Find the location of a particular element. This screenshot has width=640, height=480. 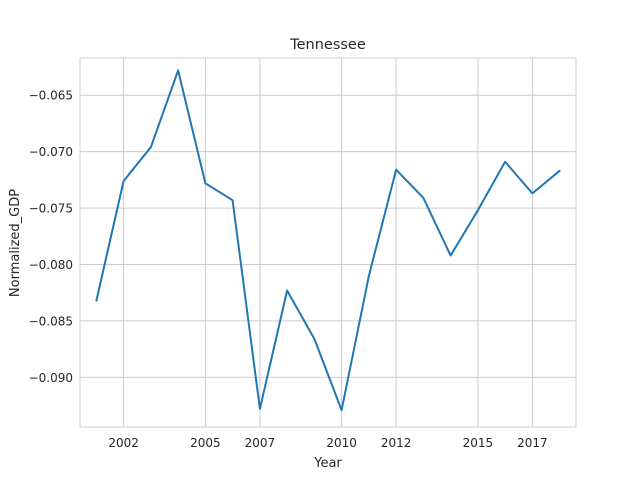

y-axis-title: Normalized_GDP is located at coordinates (15, 243).